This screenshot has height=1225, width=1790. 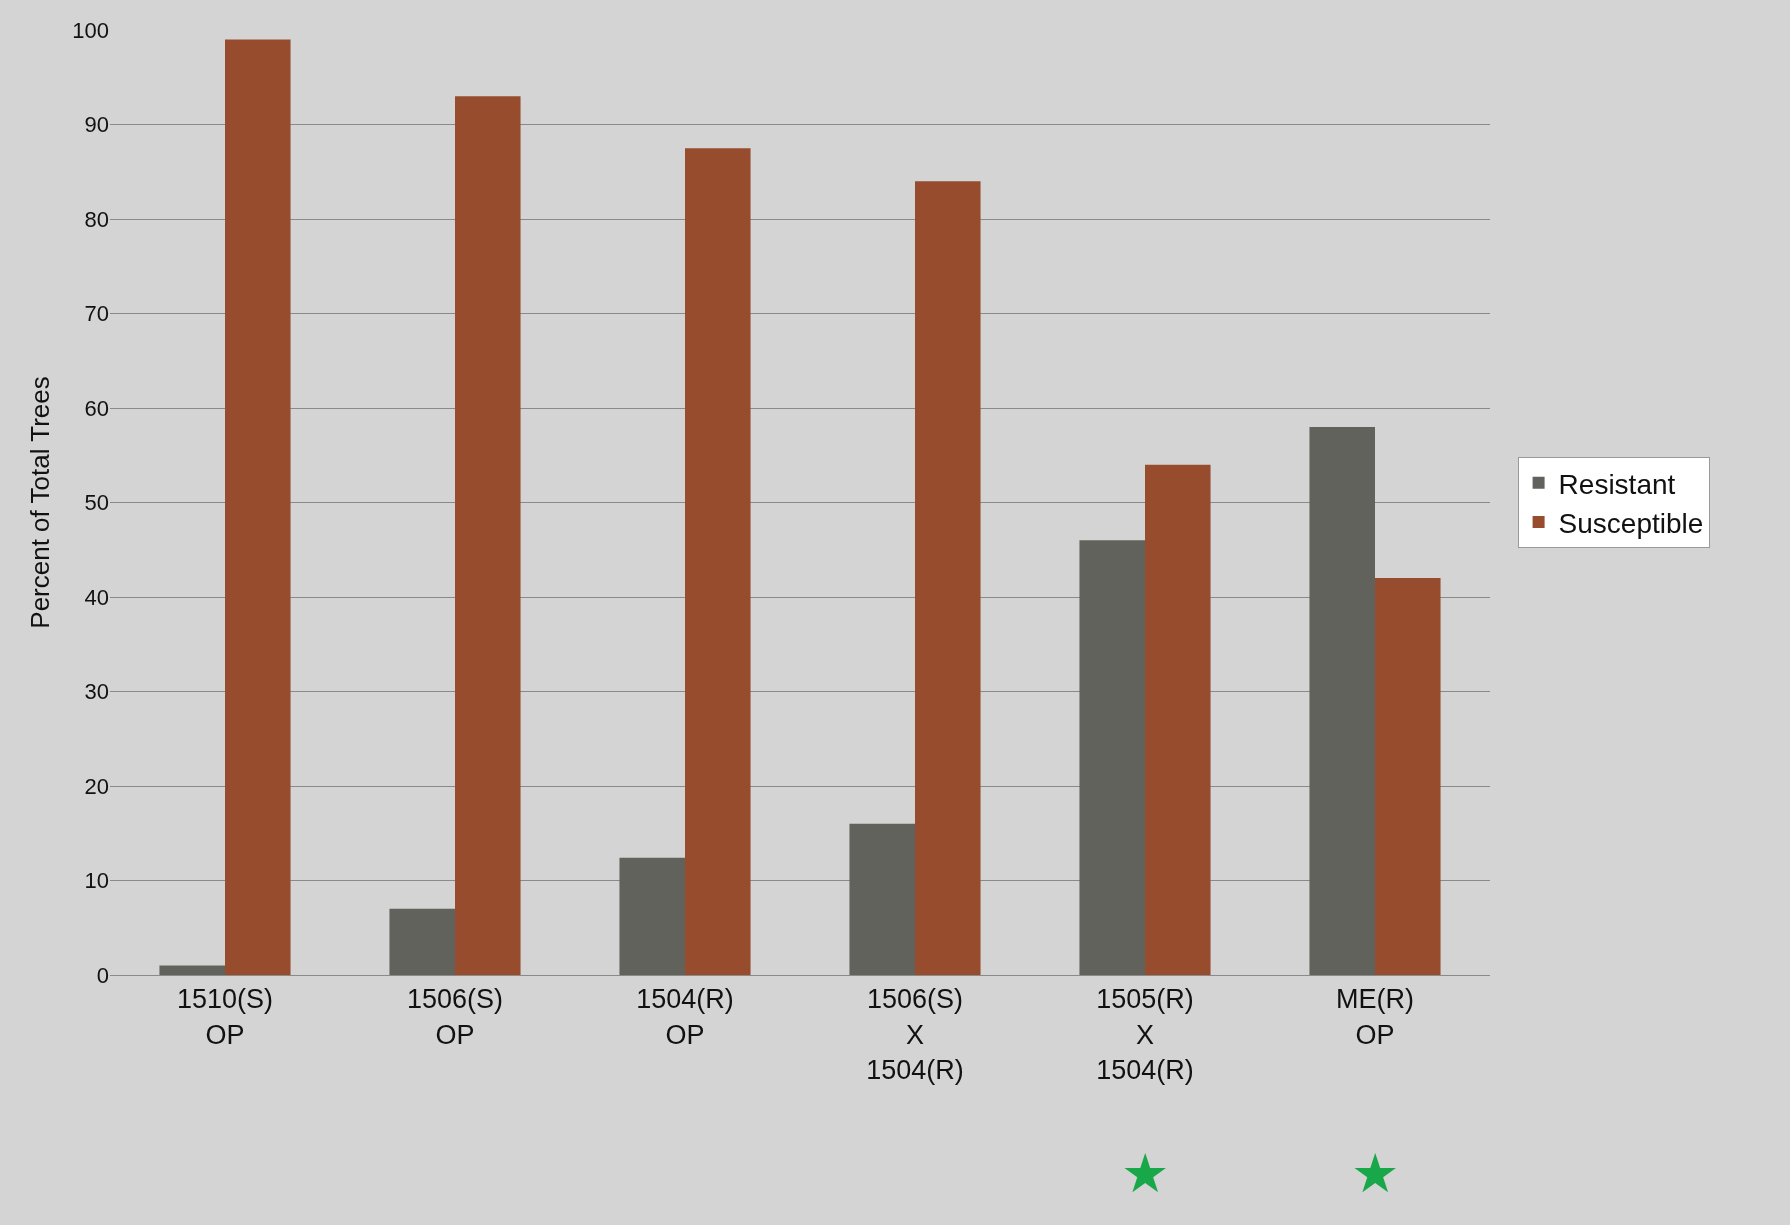 I want to click on legend-label: Susceptible, so click(x=1631, y=524).